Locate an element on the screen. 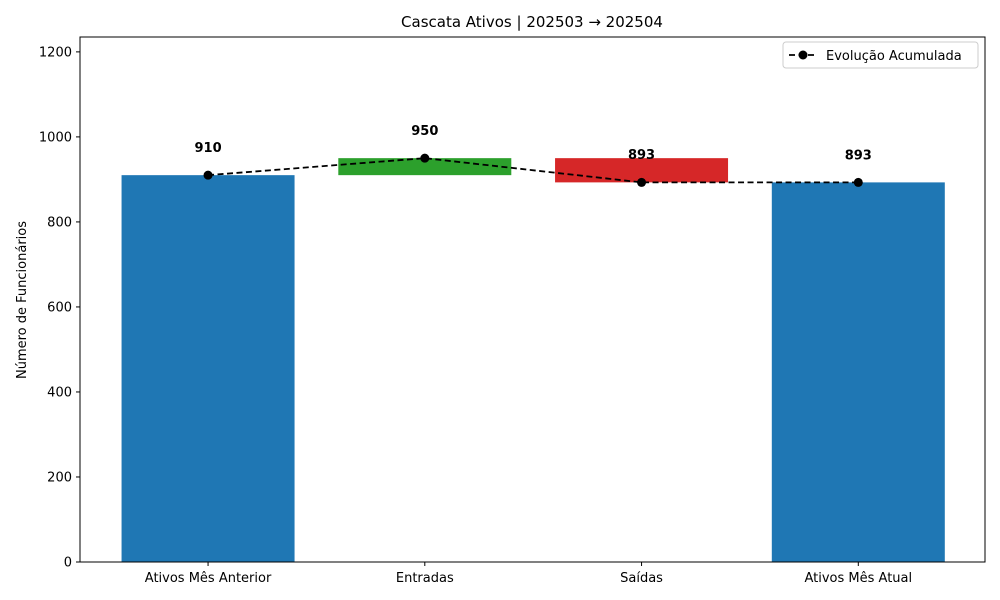 This screenshot has width=1000, height=600. y-tick-label-1: 200 is located at coordinates (59, 477).